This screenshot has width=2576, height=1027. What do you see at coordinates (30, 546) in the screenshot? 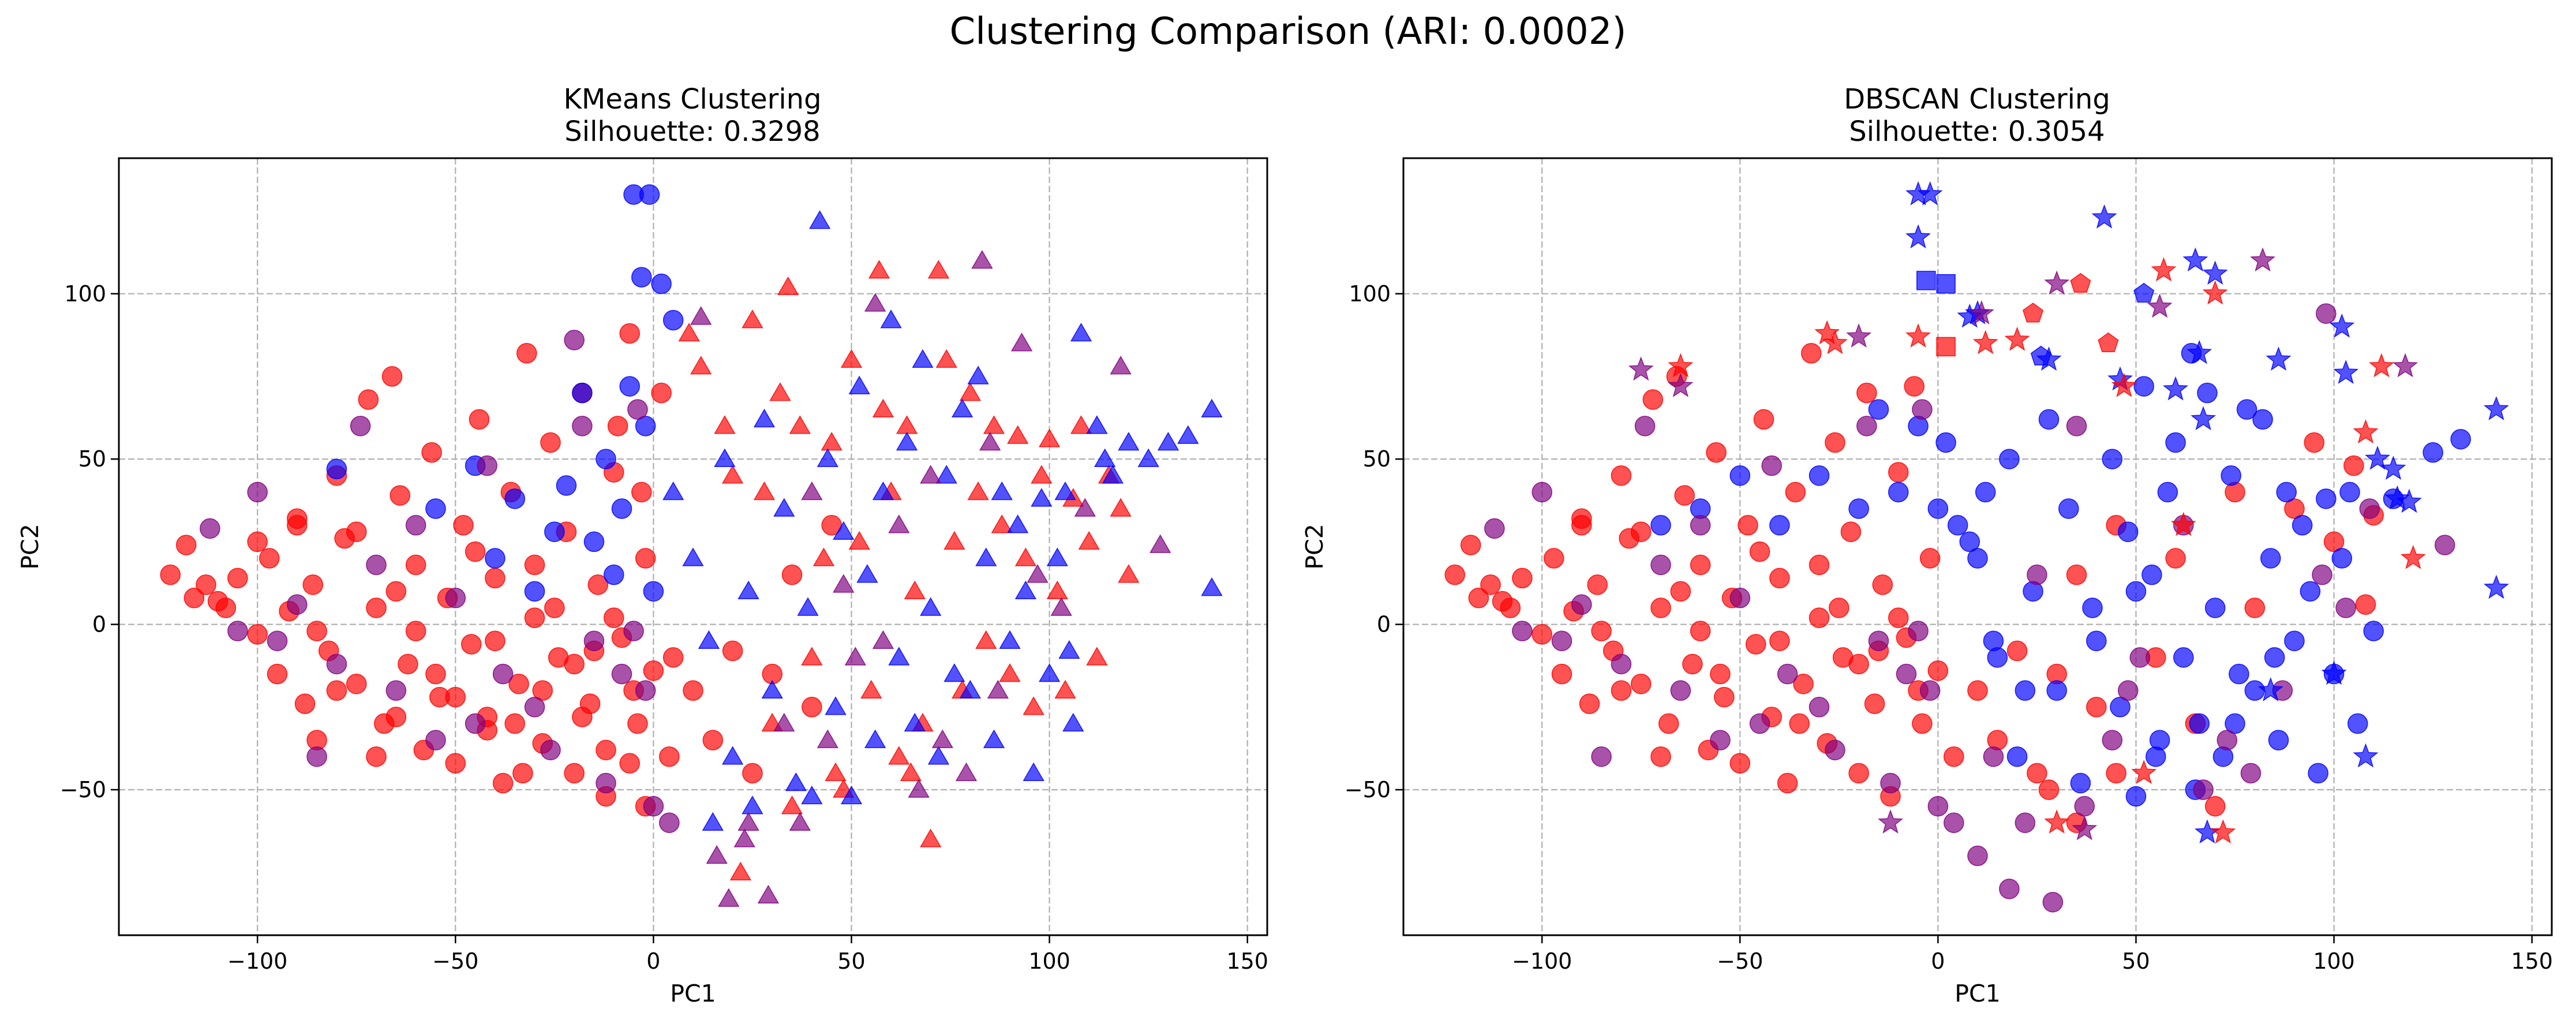
I see `kmeans-y-axis-label: PC2` at bounding box center [30, 546].